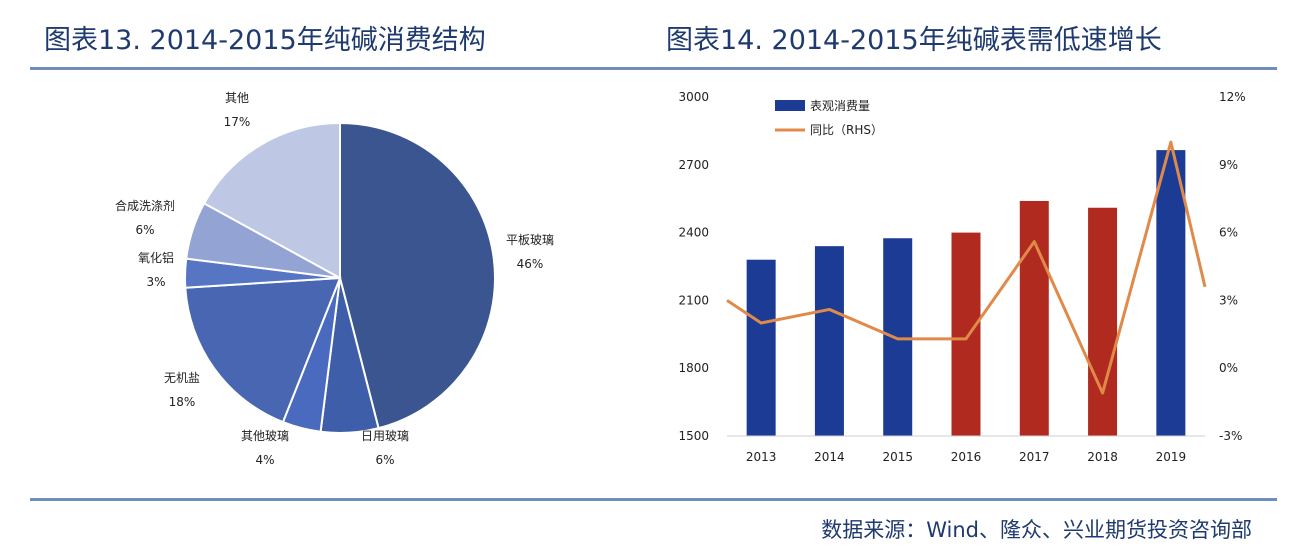 The height and width of the screenshot is (558, 1300). I want to click on y-left-tick: 3000, so click(693, 97).